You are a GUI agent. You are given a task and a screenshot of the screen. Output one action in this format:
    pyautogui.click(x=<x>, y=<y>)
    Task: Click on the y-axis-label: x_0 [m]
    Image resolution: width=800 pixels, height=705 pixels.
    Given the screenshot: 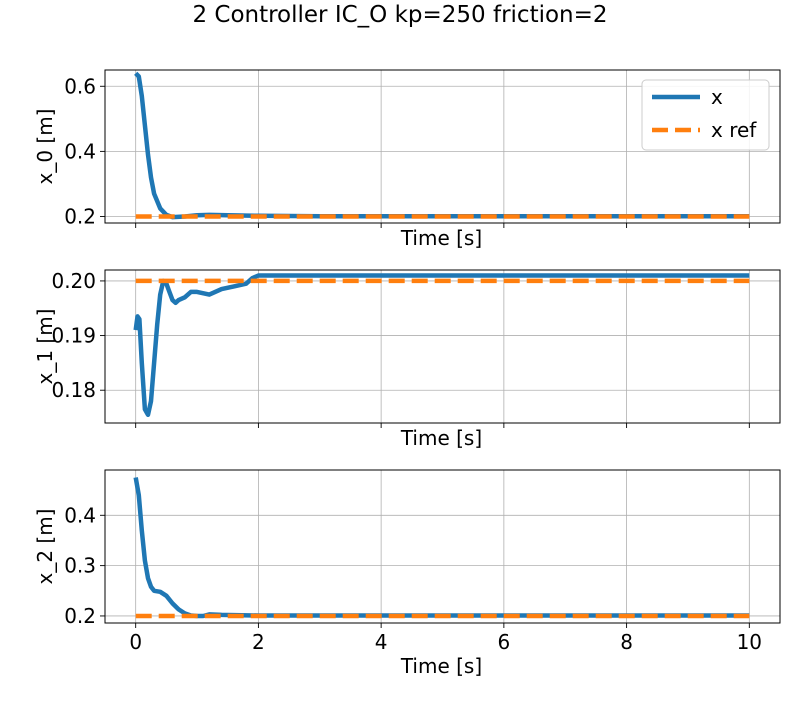 What is the action you would take?
    pyautogui.click(x=45, y=146)
    